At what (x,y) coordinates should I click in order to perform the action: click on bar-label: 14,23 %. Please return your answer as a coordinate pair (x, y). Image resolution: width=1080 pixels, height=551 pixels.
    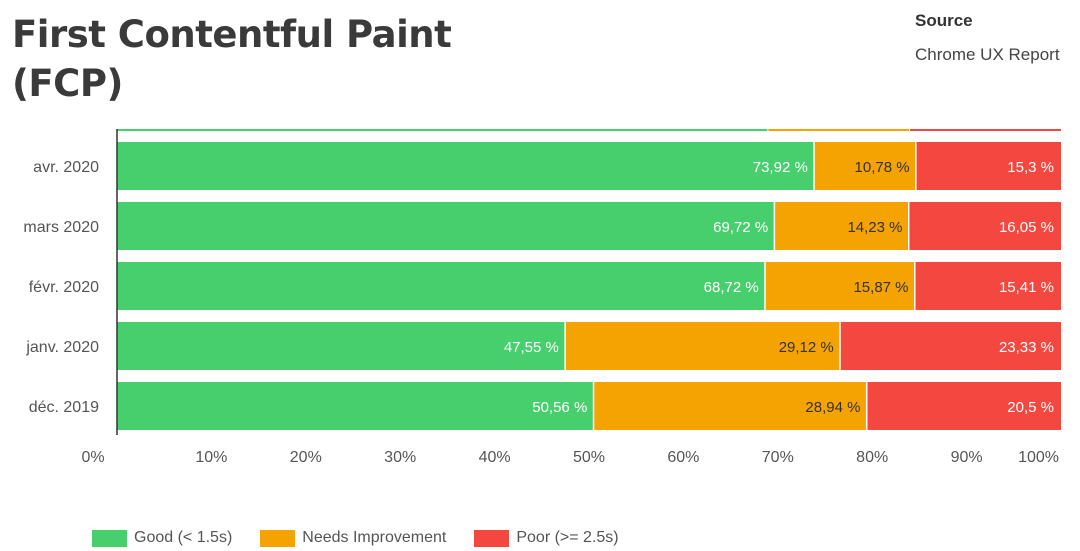
    Looking at the image, I should click on (874, 227).